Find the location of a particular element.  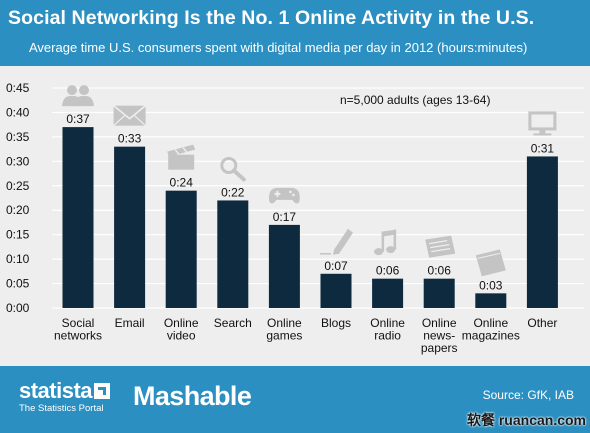

mashable-logo: Mashable is located at coordinates (192, 396).